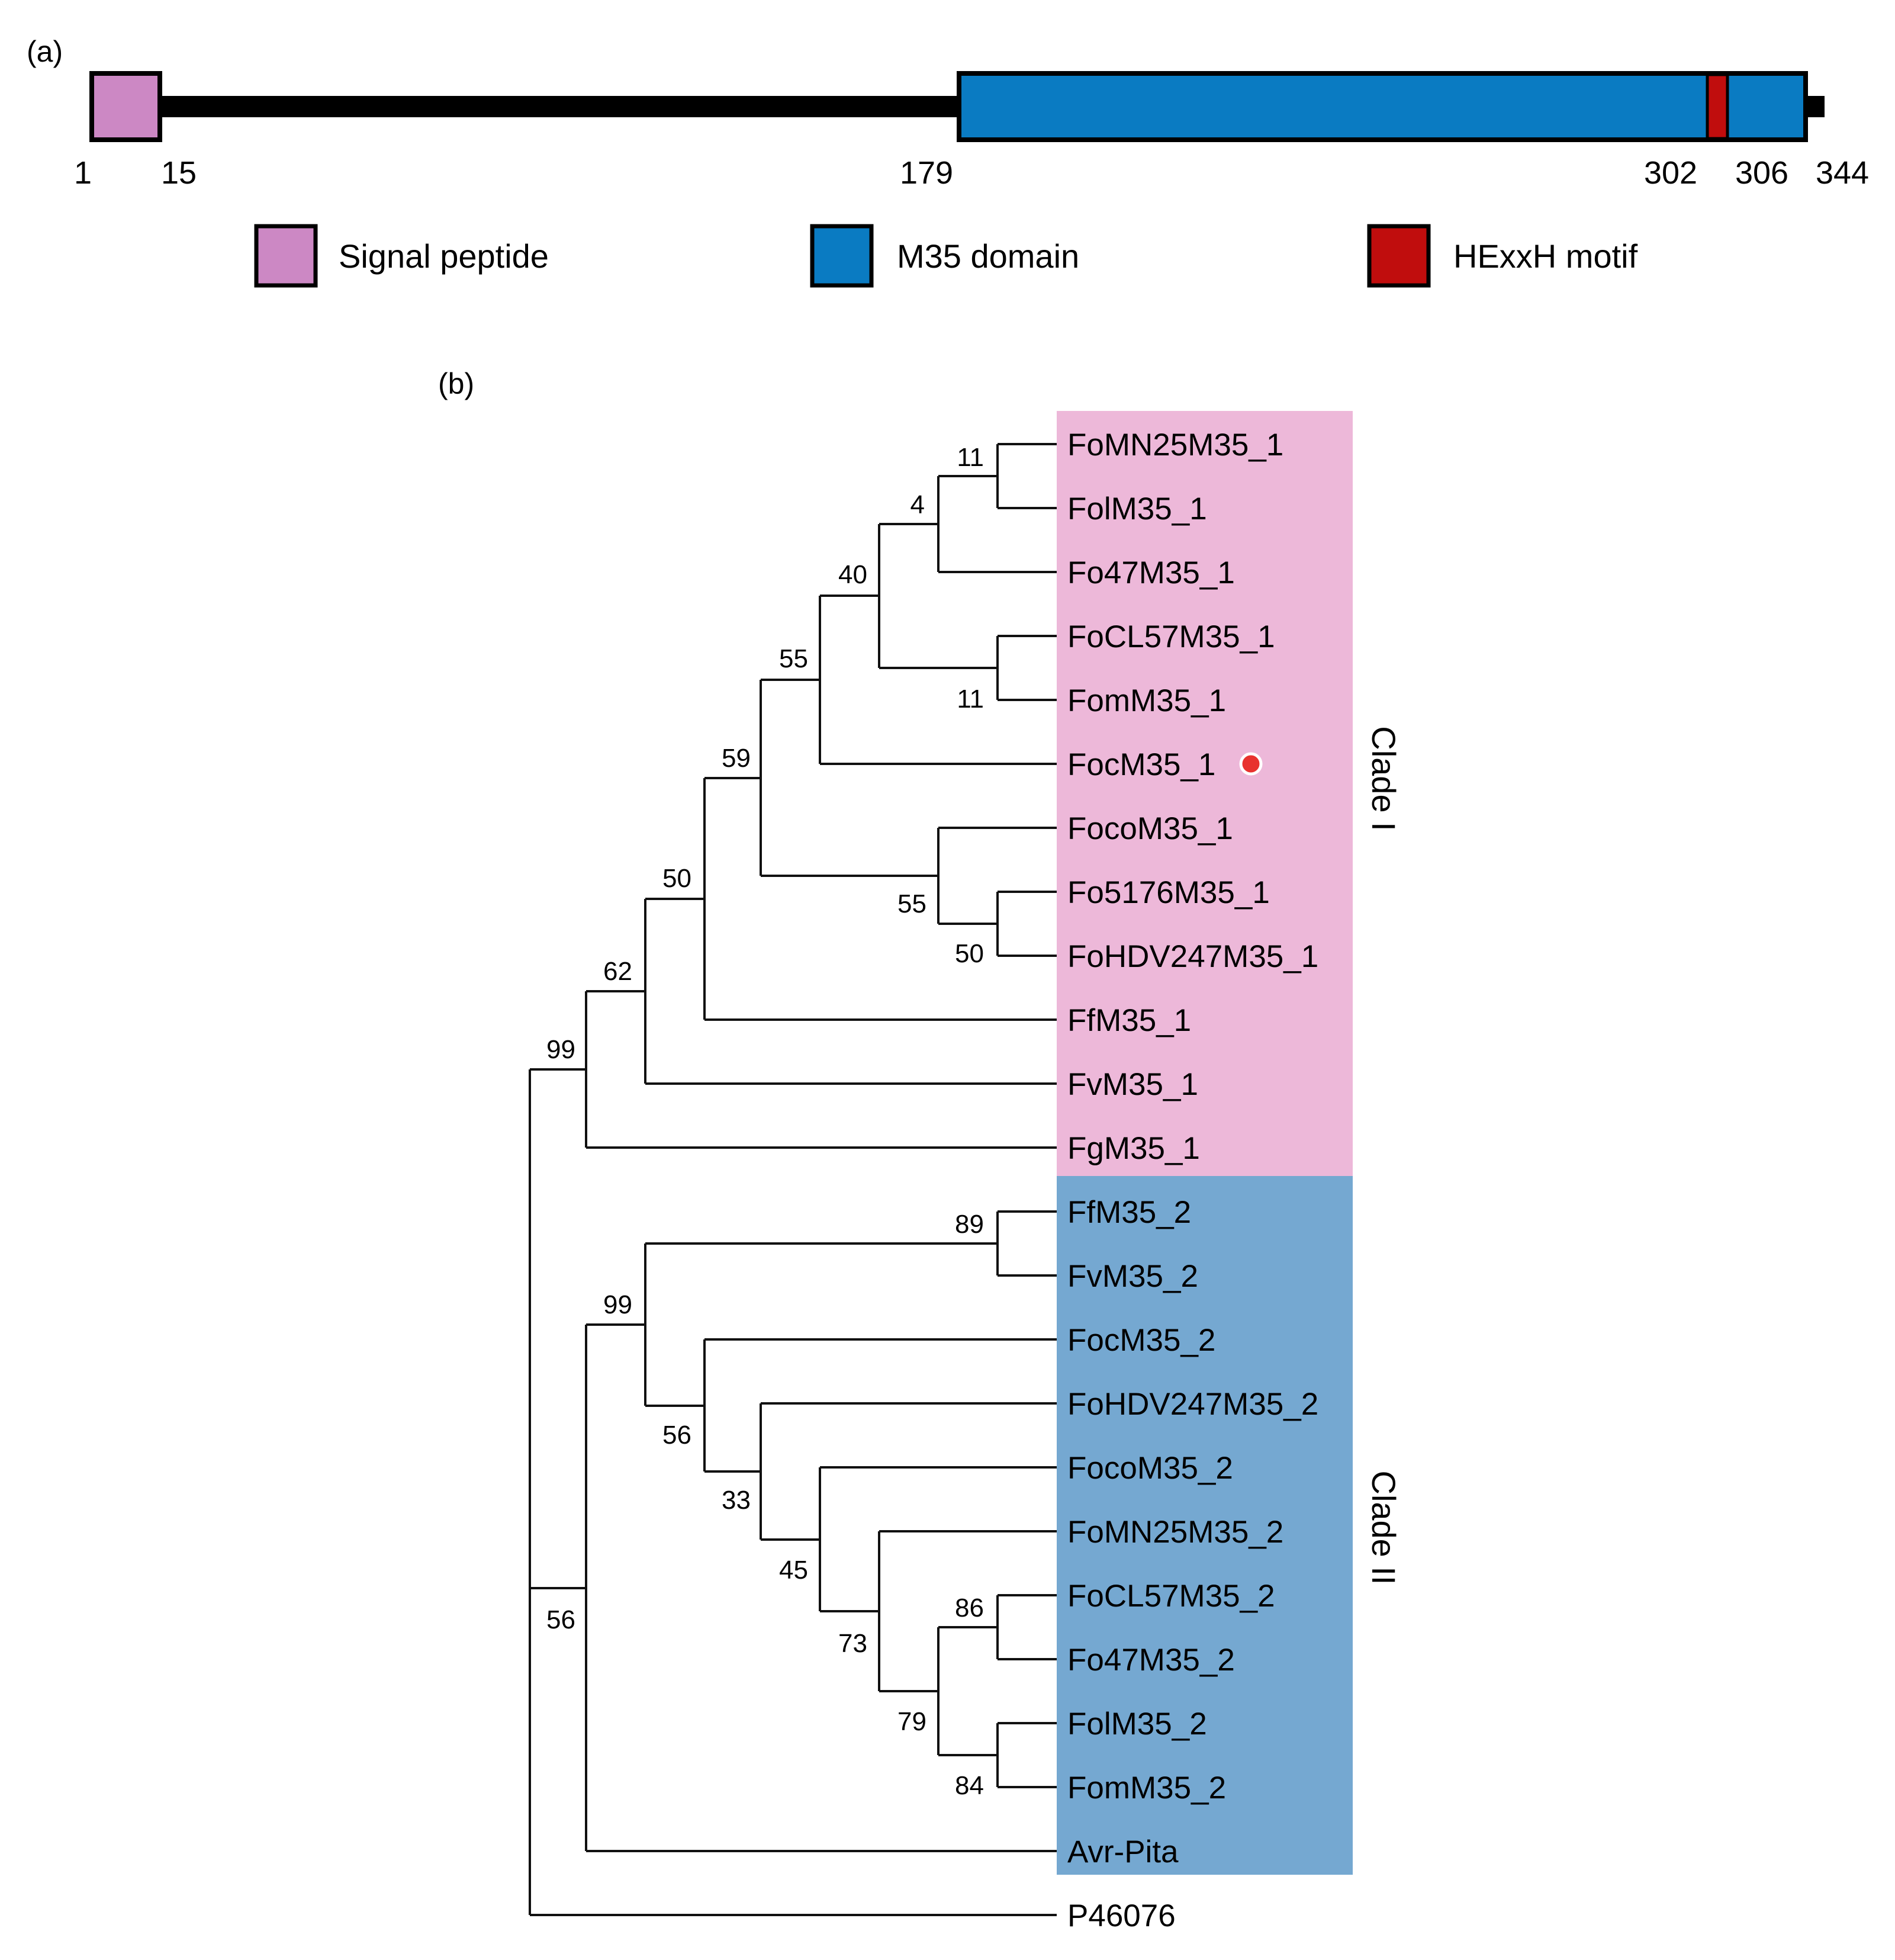 This screenshot has height=1960, width=1895. I want to click on legend-label-hexxh-motif: HExxH motif, so click(1545, 256).